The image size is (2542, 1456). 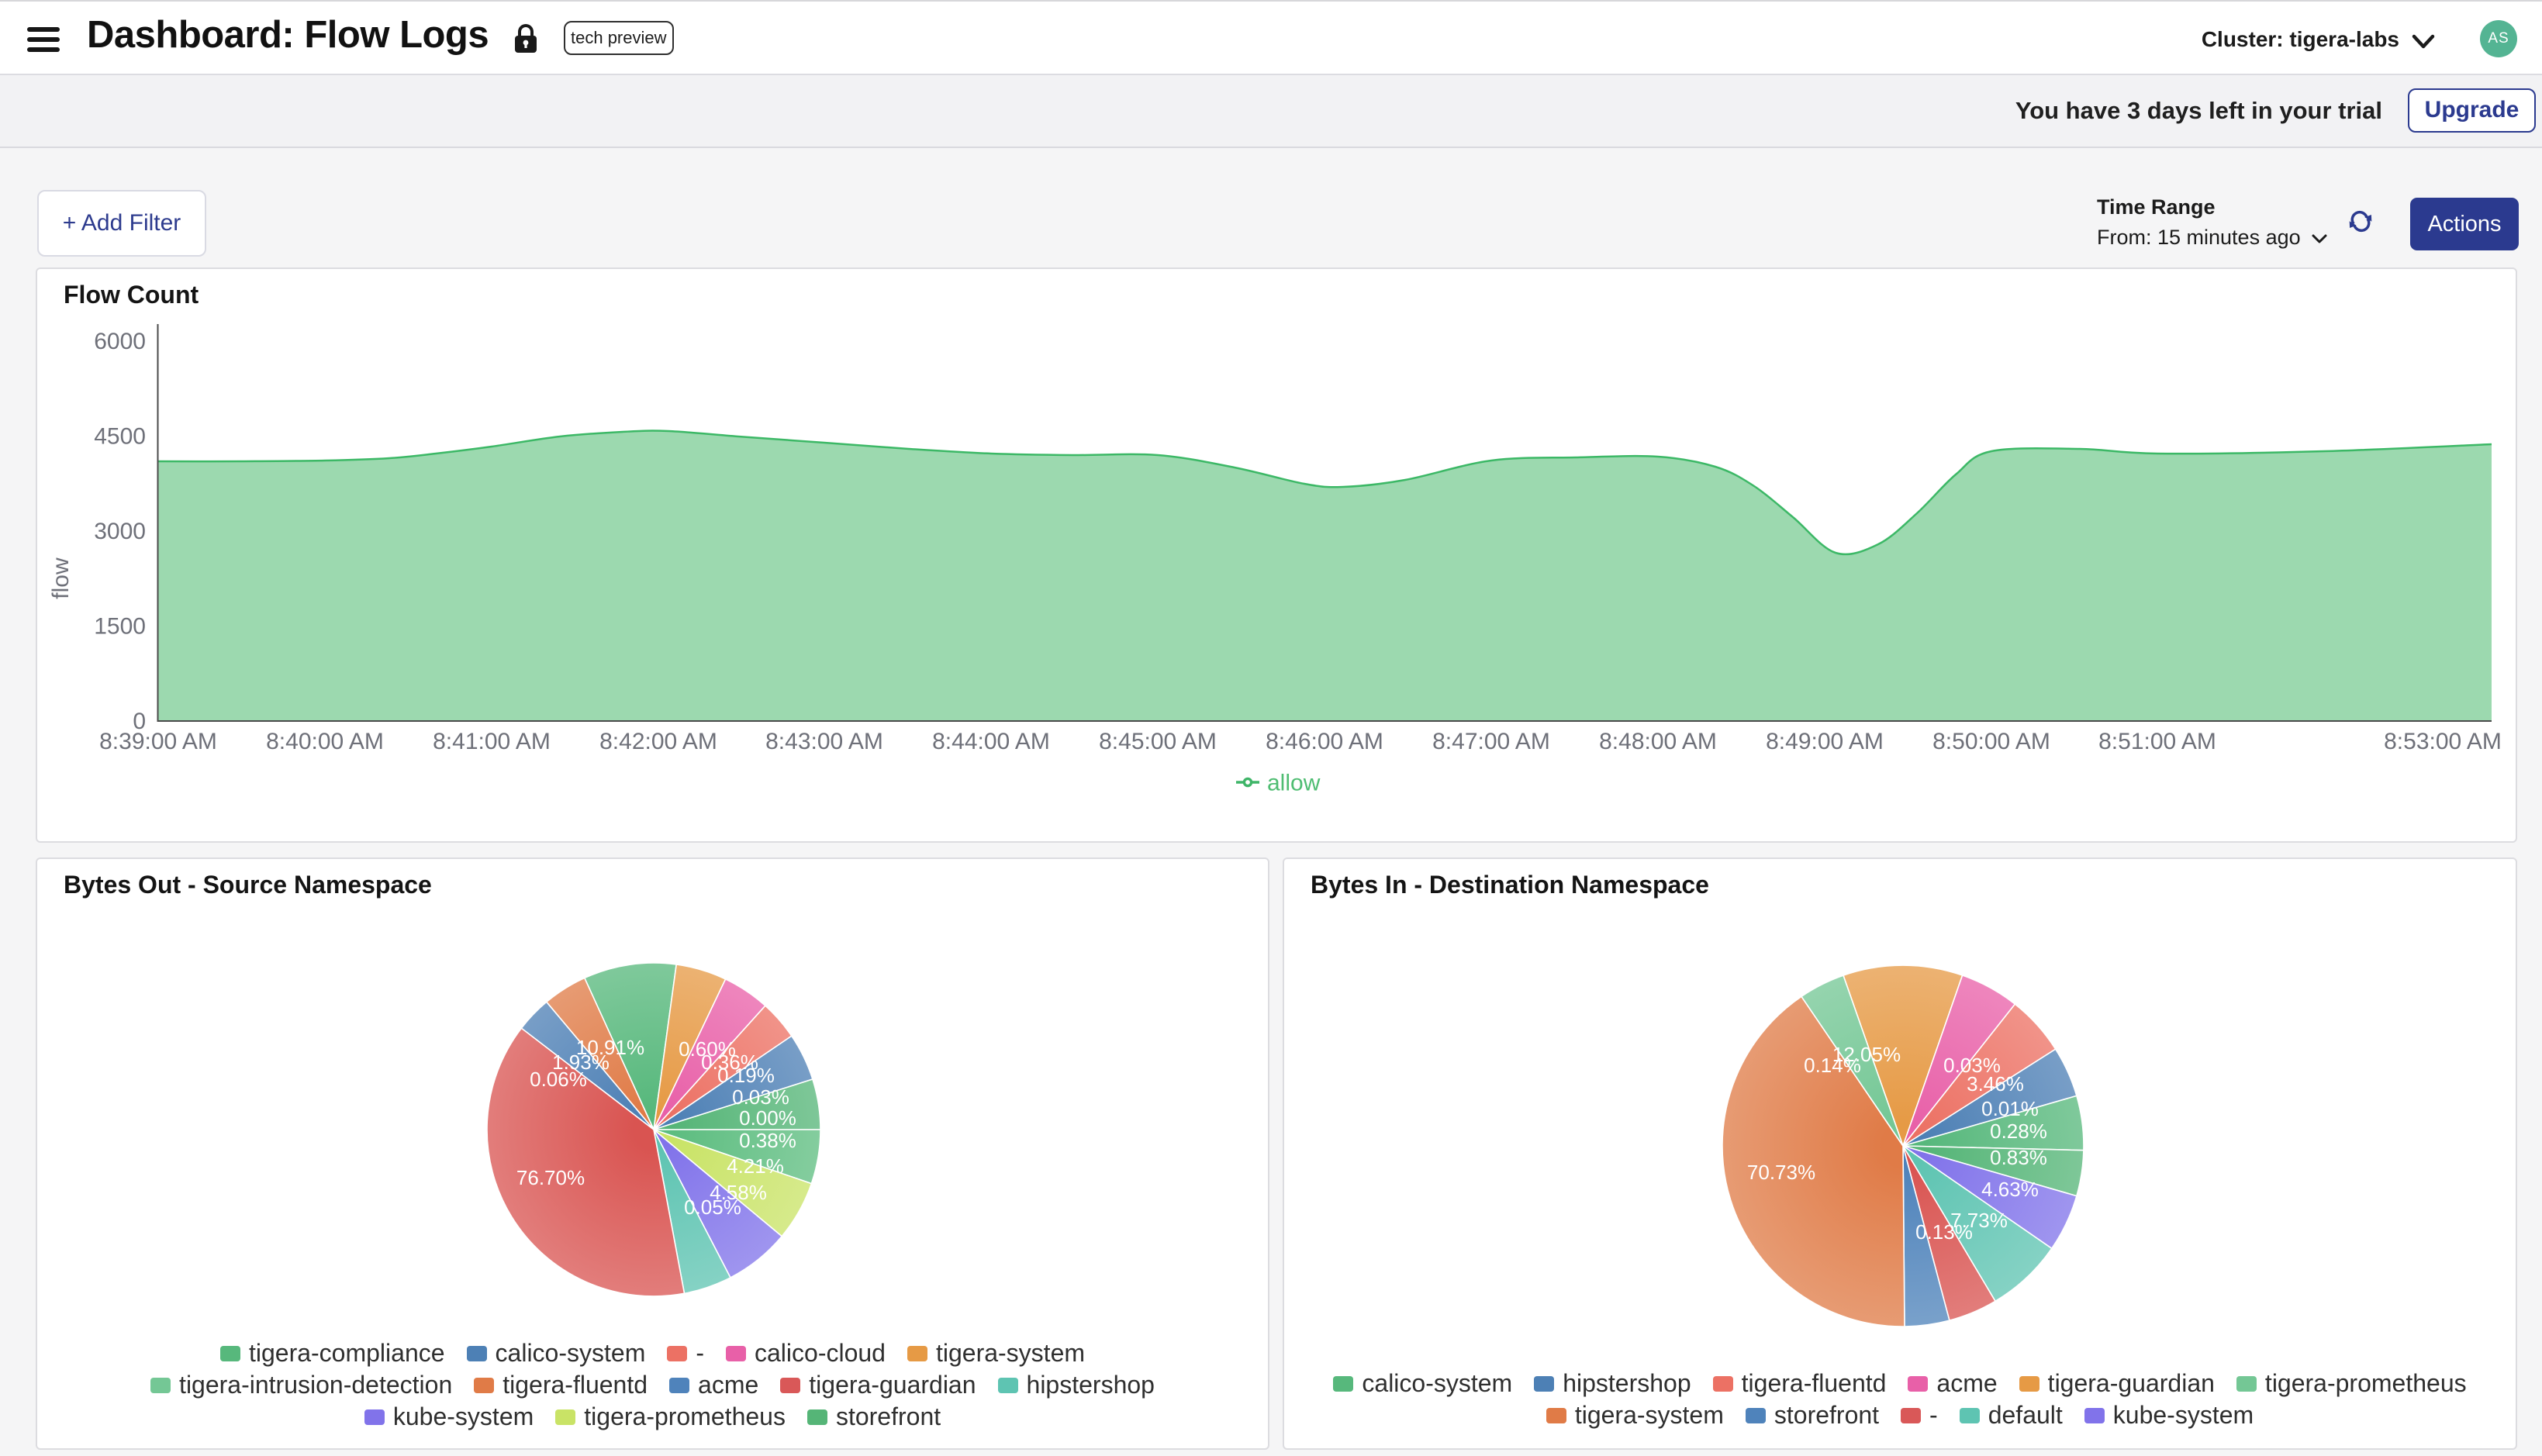 What do you see at coordinates (746, 1075) in the screenshot?
I see `svg-text: 0.19%` at bounding box center [746, 1075].